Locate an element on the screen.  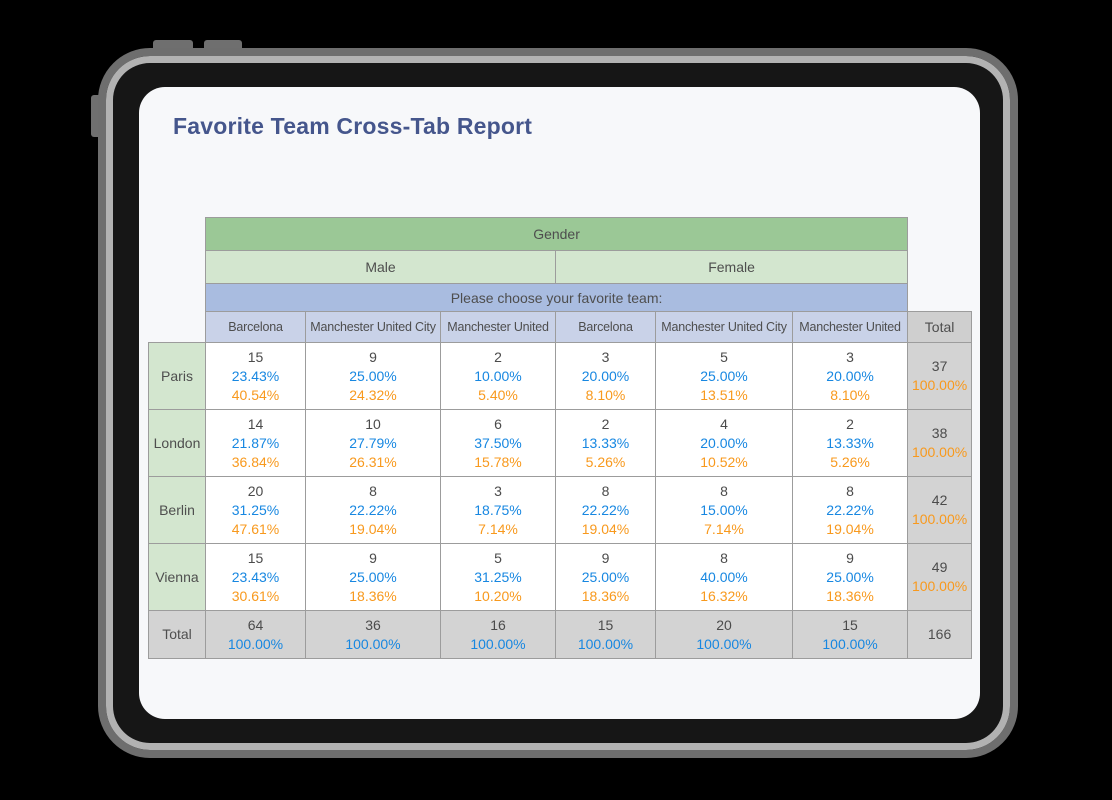
row-percent-value: 40.00% is located at coordinates (724, 576).